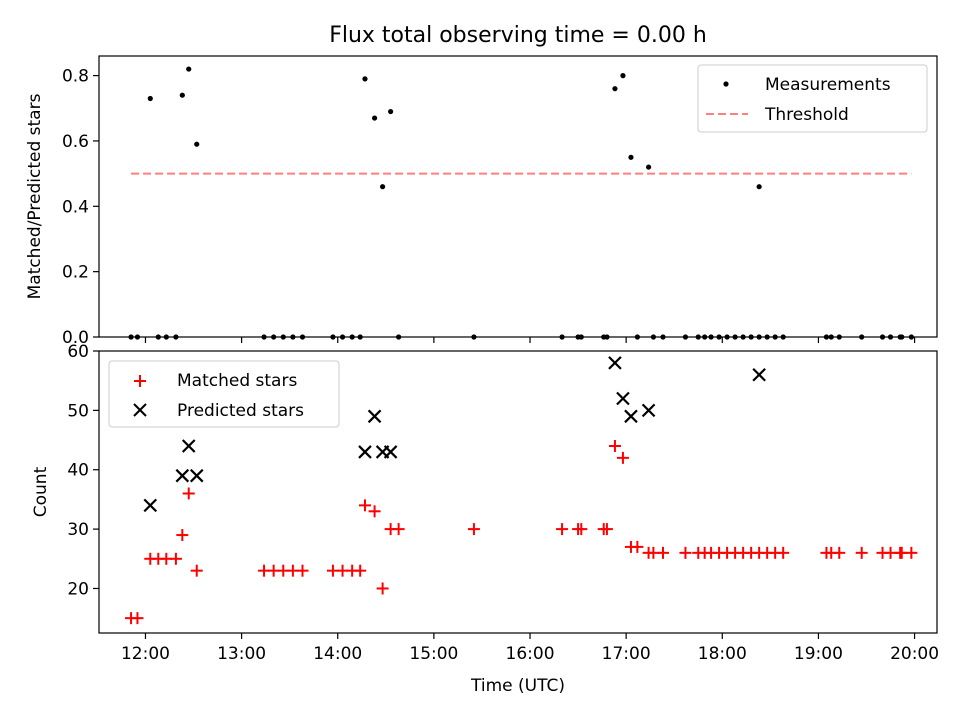 This screenshot has height=720, width=960. I want to click on top-y-tick-label: 0.6, so click(75, 142).